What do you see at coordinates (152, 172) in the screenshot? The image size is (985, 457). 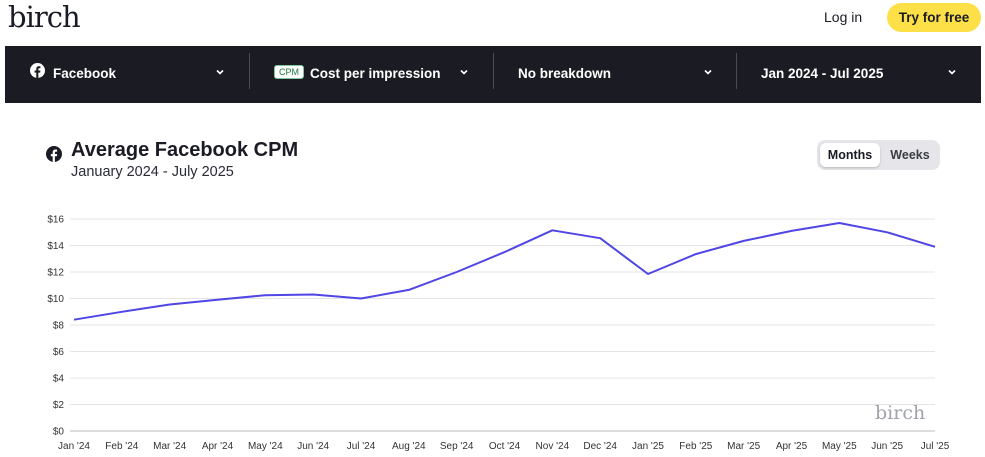 I see `chart-subtitle: January 2024 - July 2025` at bounding box center [152, 172].